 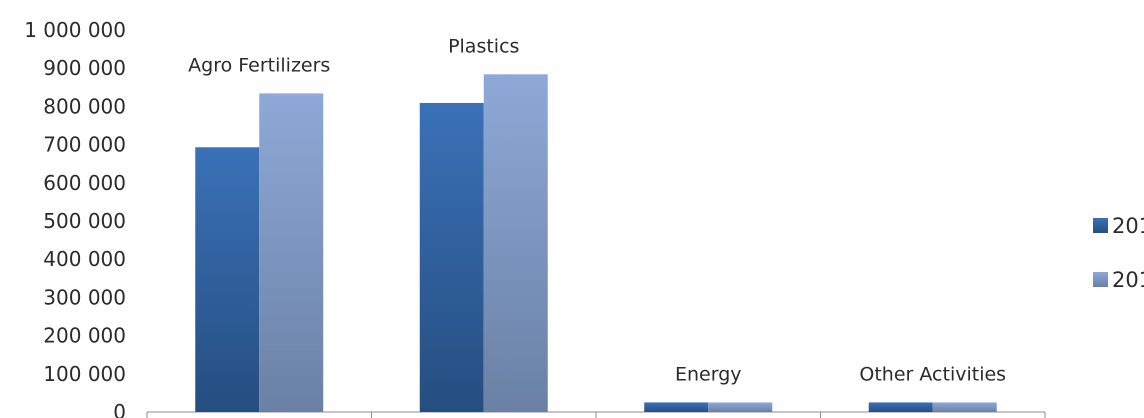 What do you see at coordinates (84, 259) in the screenshot?
I see `y-tick-label: 400 000` at bounding box center [84, 259].